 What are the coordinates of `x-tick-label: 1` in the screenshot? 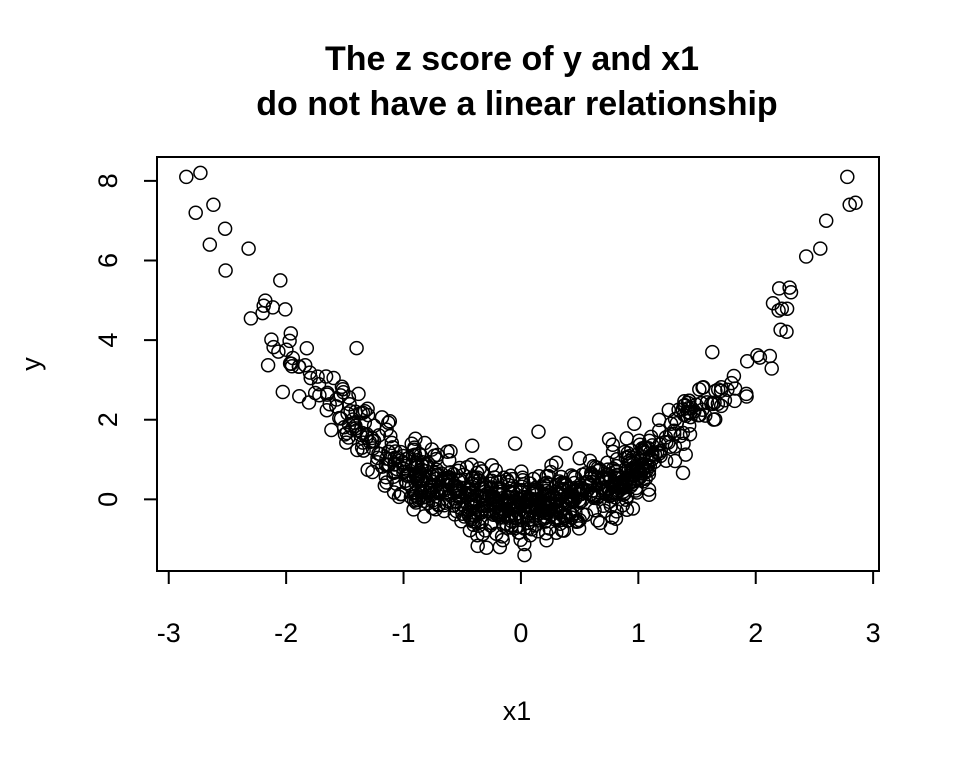 It's located at (638, 633).